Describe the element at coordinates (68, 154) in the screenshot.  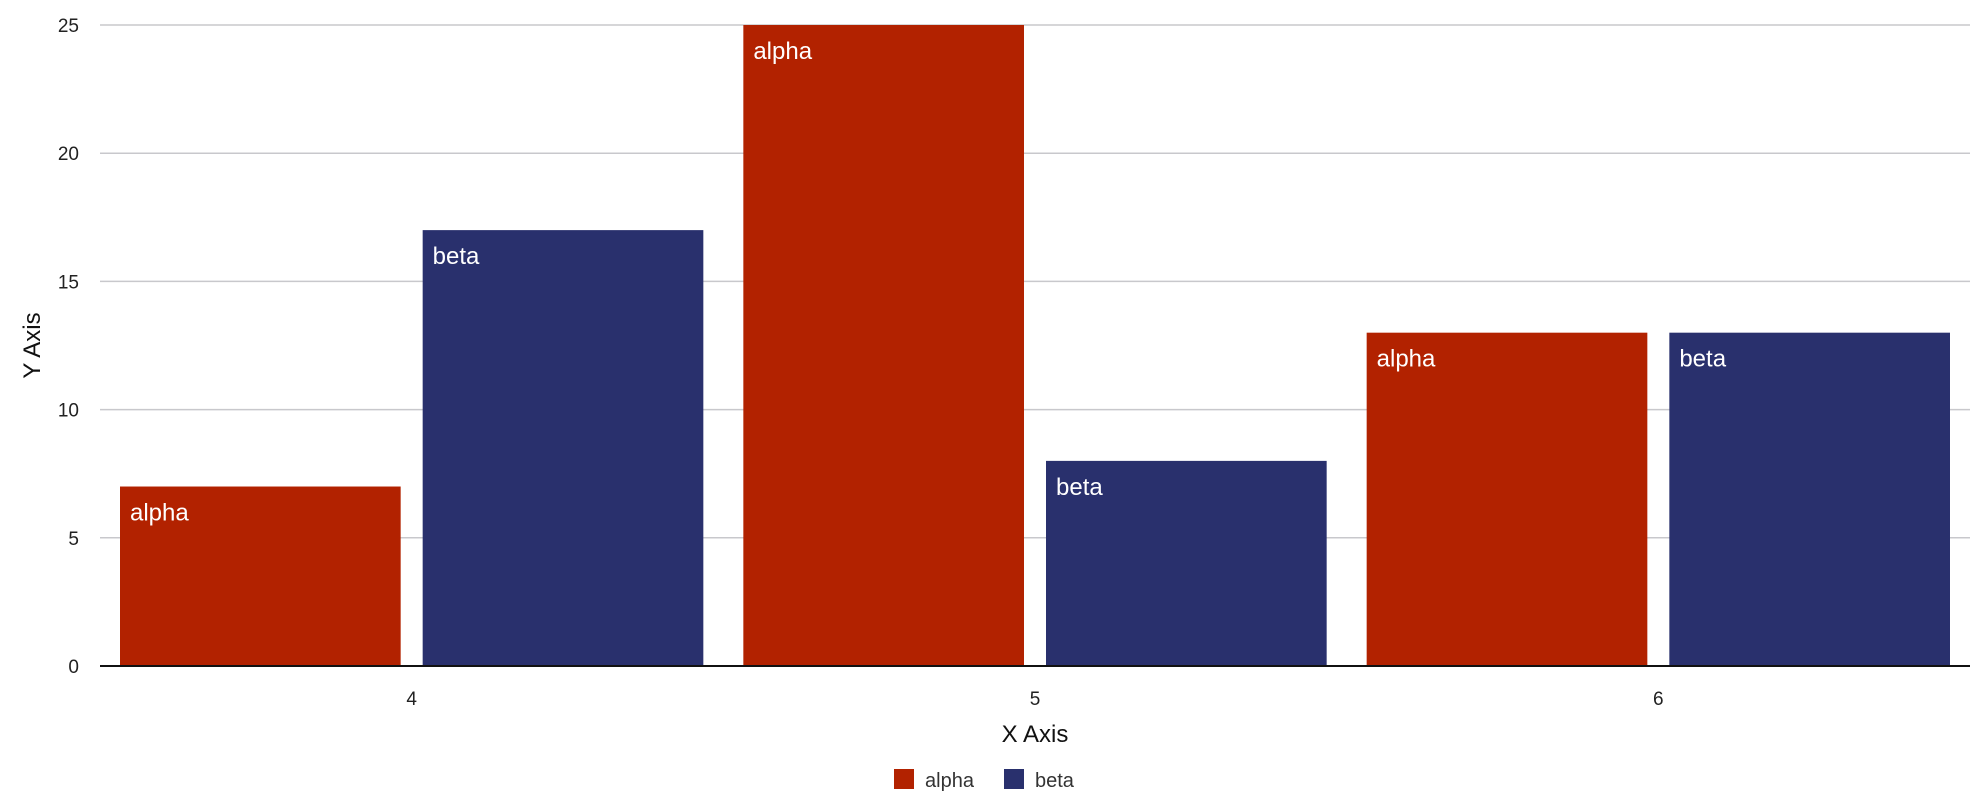
I see `y-tick-label: 20` at that location.